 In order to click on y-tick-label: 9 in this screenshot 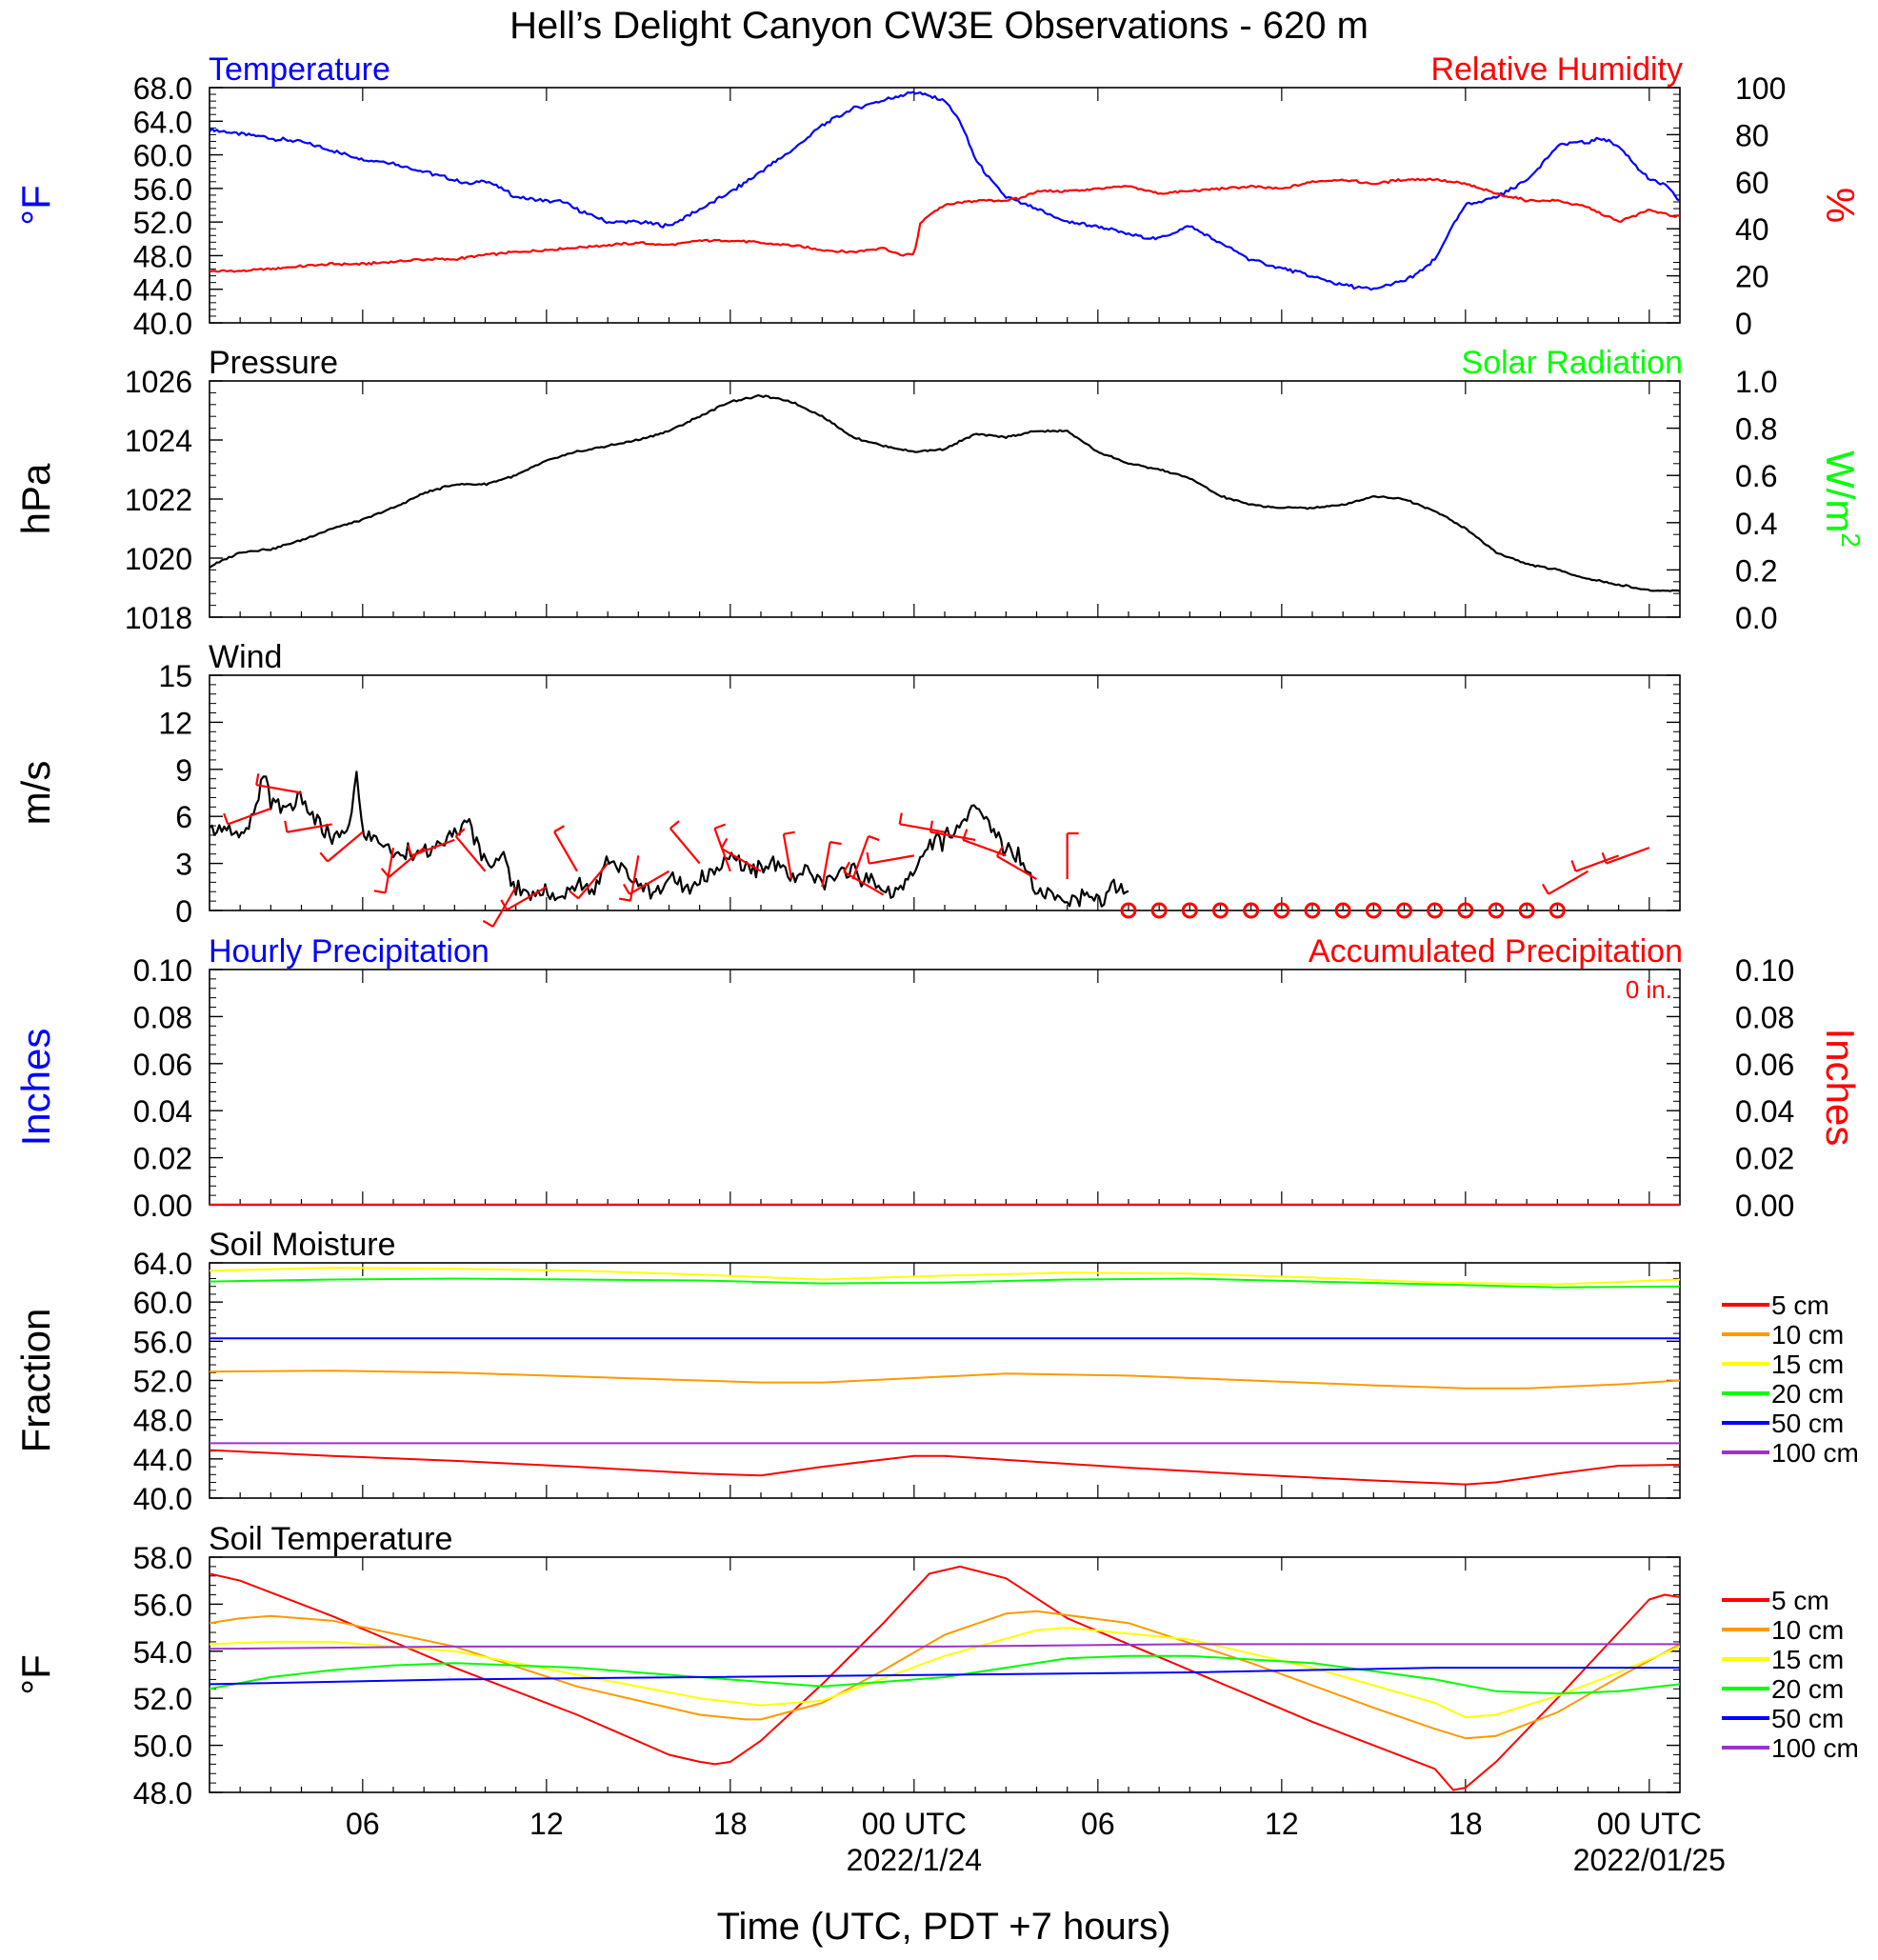, I will do `click(183, 770)`.